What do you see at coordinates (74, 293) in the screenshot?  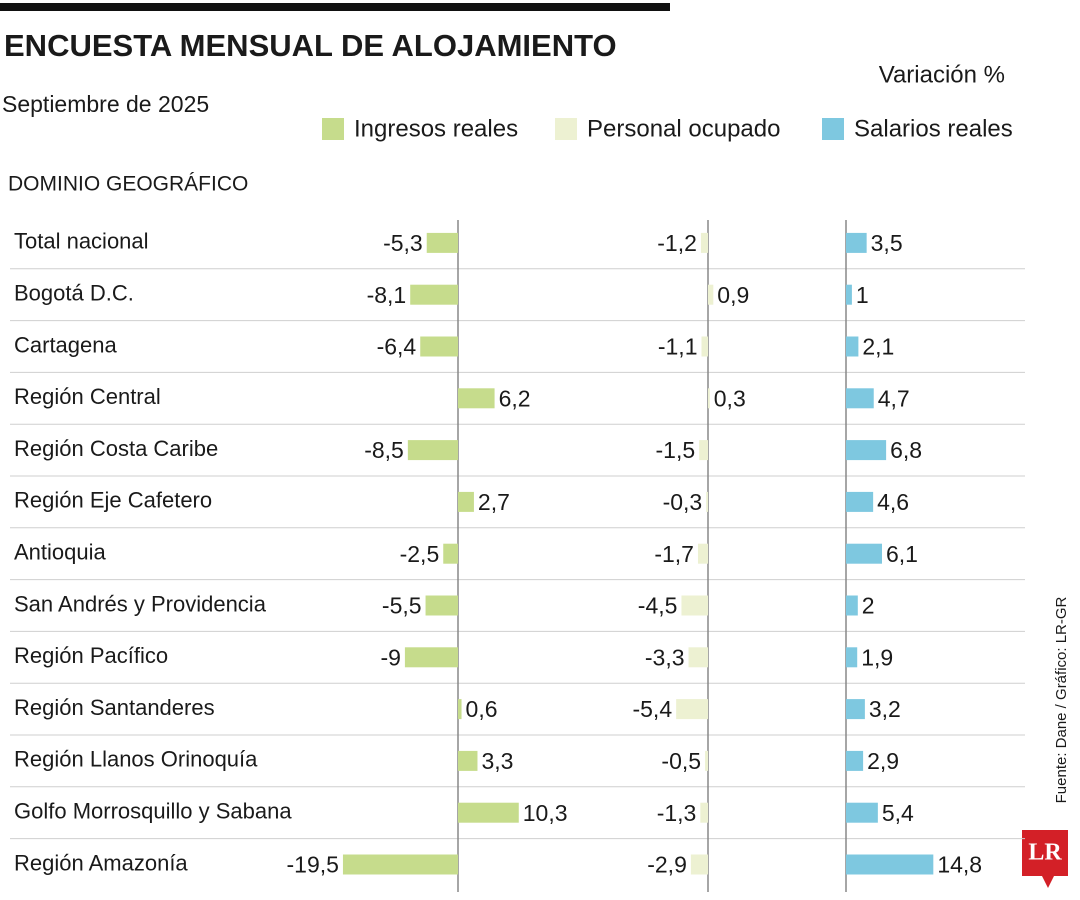 I see `category-label: Bogotá D.C.` at bounding box center [74, 293].